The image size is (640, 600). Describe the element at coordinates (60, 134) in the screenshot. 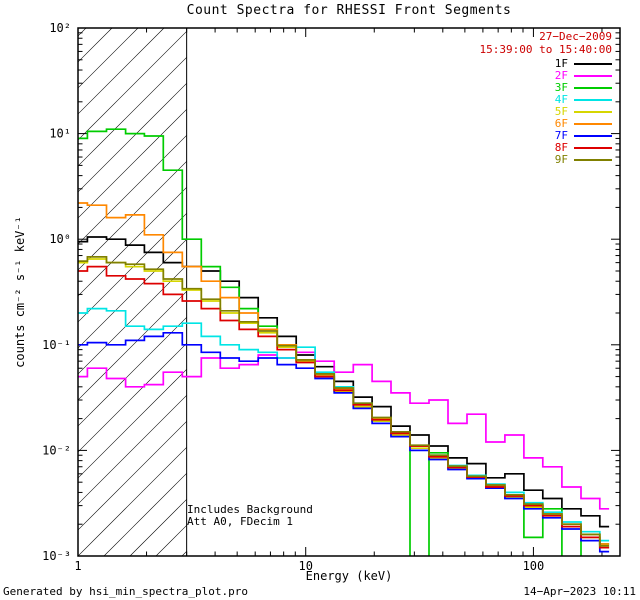

I see `y-tick-label: 10¹` at that location.